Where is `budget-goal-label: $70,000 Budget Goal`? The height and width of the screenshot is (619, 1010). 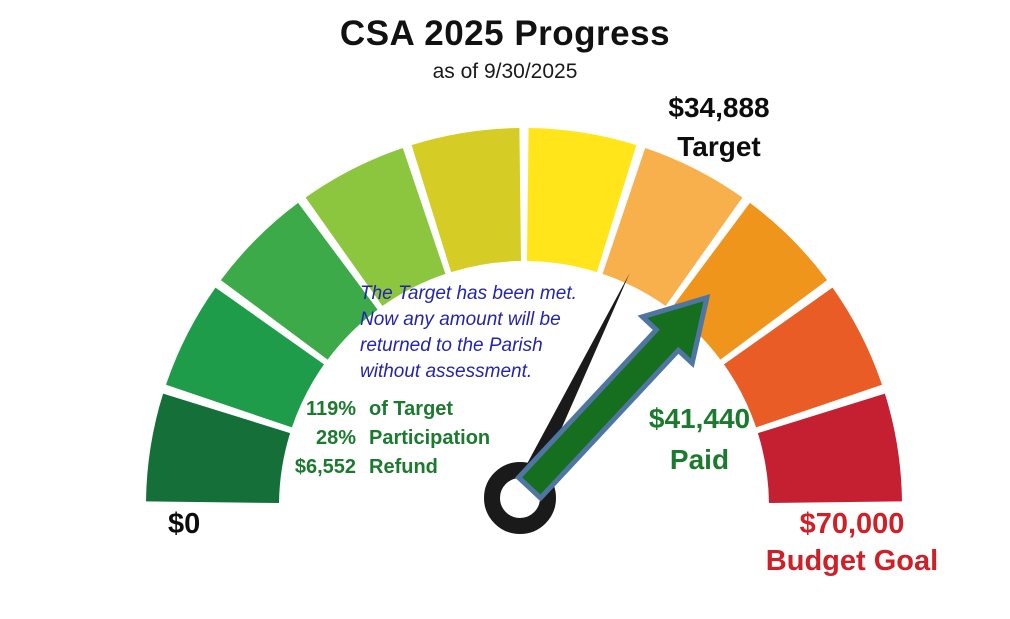 budget-goal-label: $70,000 Budget Goal is located at coordinates (852, 543).